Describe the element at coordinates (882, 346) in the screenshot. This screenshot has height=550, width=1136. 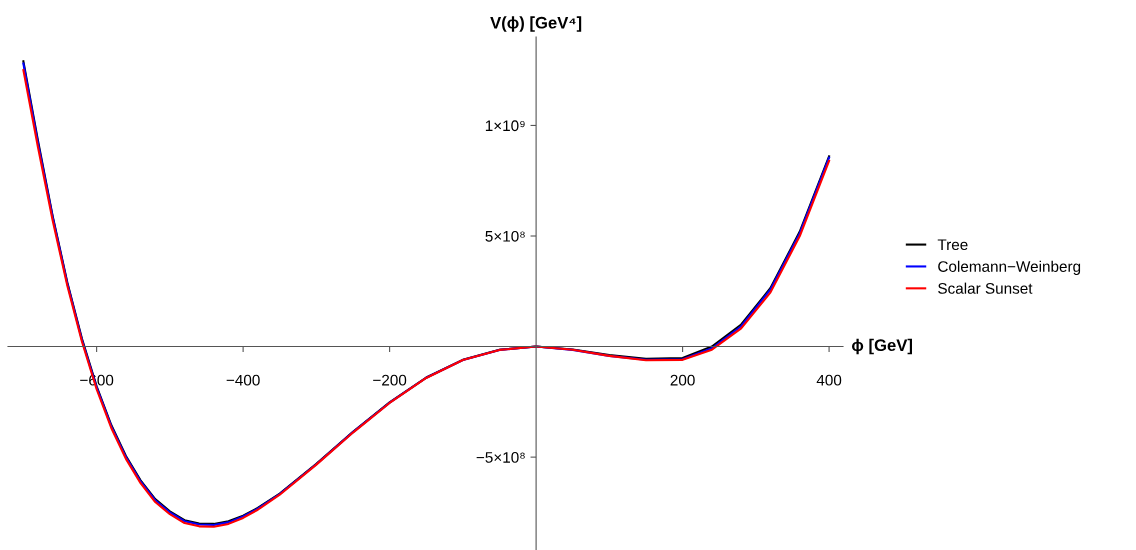
I see `x-axis-title: ϕ [GeV]` at that location.